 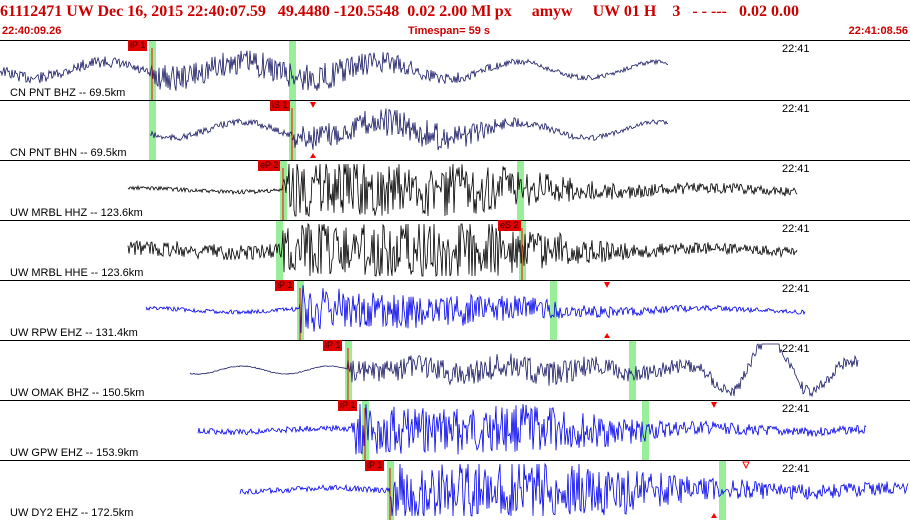 I want to click on station-label: CN PNT BHZ -- 69.5km, so click(x=68, y=93).